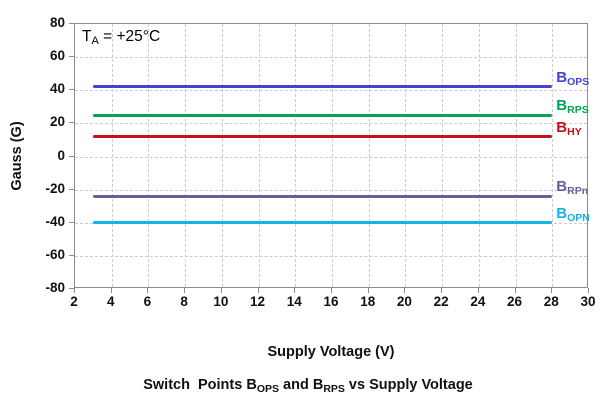 Image resolution: width=616 pixels, height=415 pixels. Describe the element at coordinates (294, 301) in the screenshot. I see `x-tick-label: 14` at that location.